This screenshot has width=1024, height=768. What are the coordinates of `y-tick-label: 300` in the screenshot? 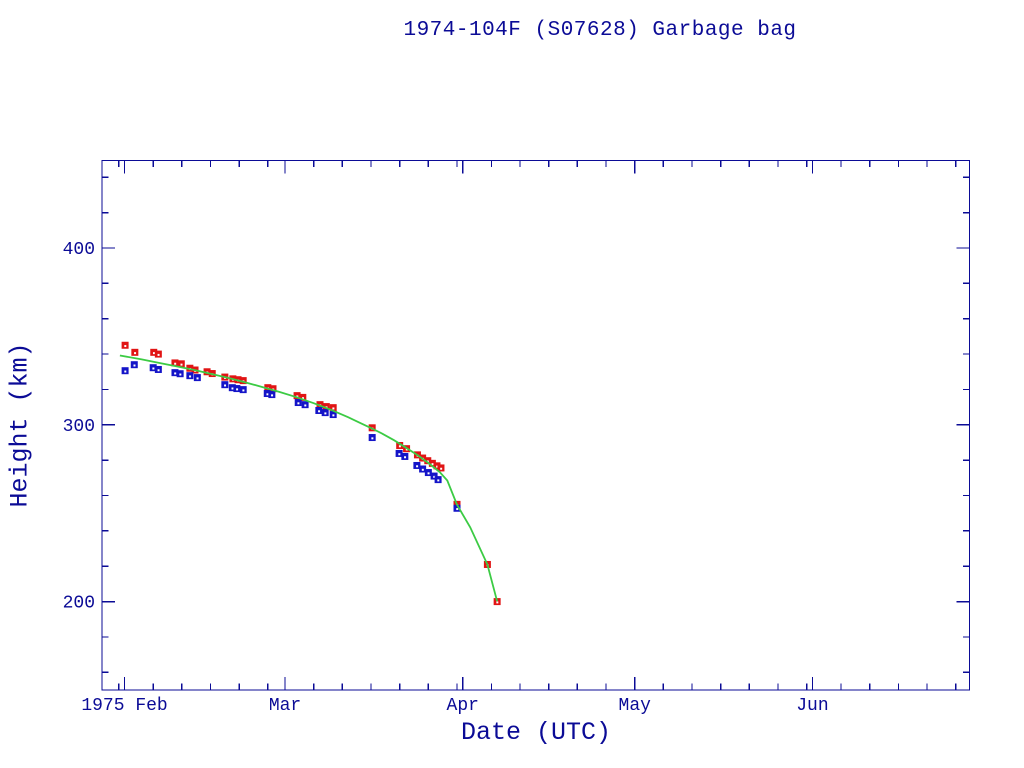 It's located at (79, 427).